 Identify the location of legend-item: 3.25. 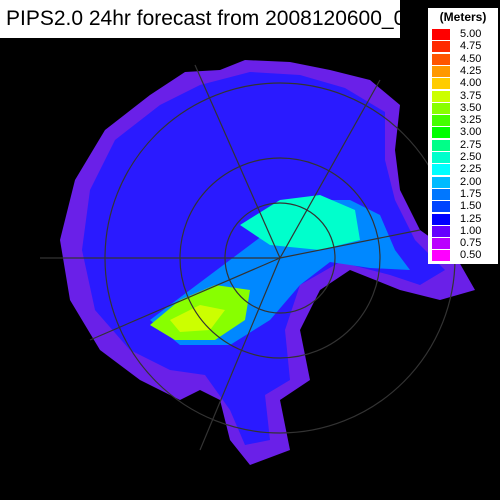
(464, 120).